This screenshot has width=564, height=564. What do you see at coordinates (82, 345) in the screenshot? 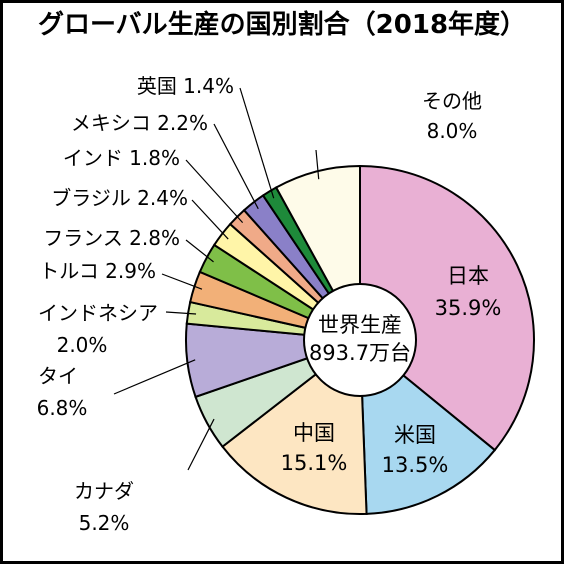
I see `slice-value-5: 2.0%` at bounding box center [82, 345].